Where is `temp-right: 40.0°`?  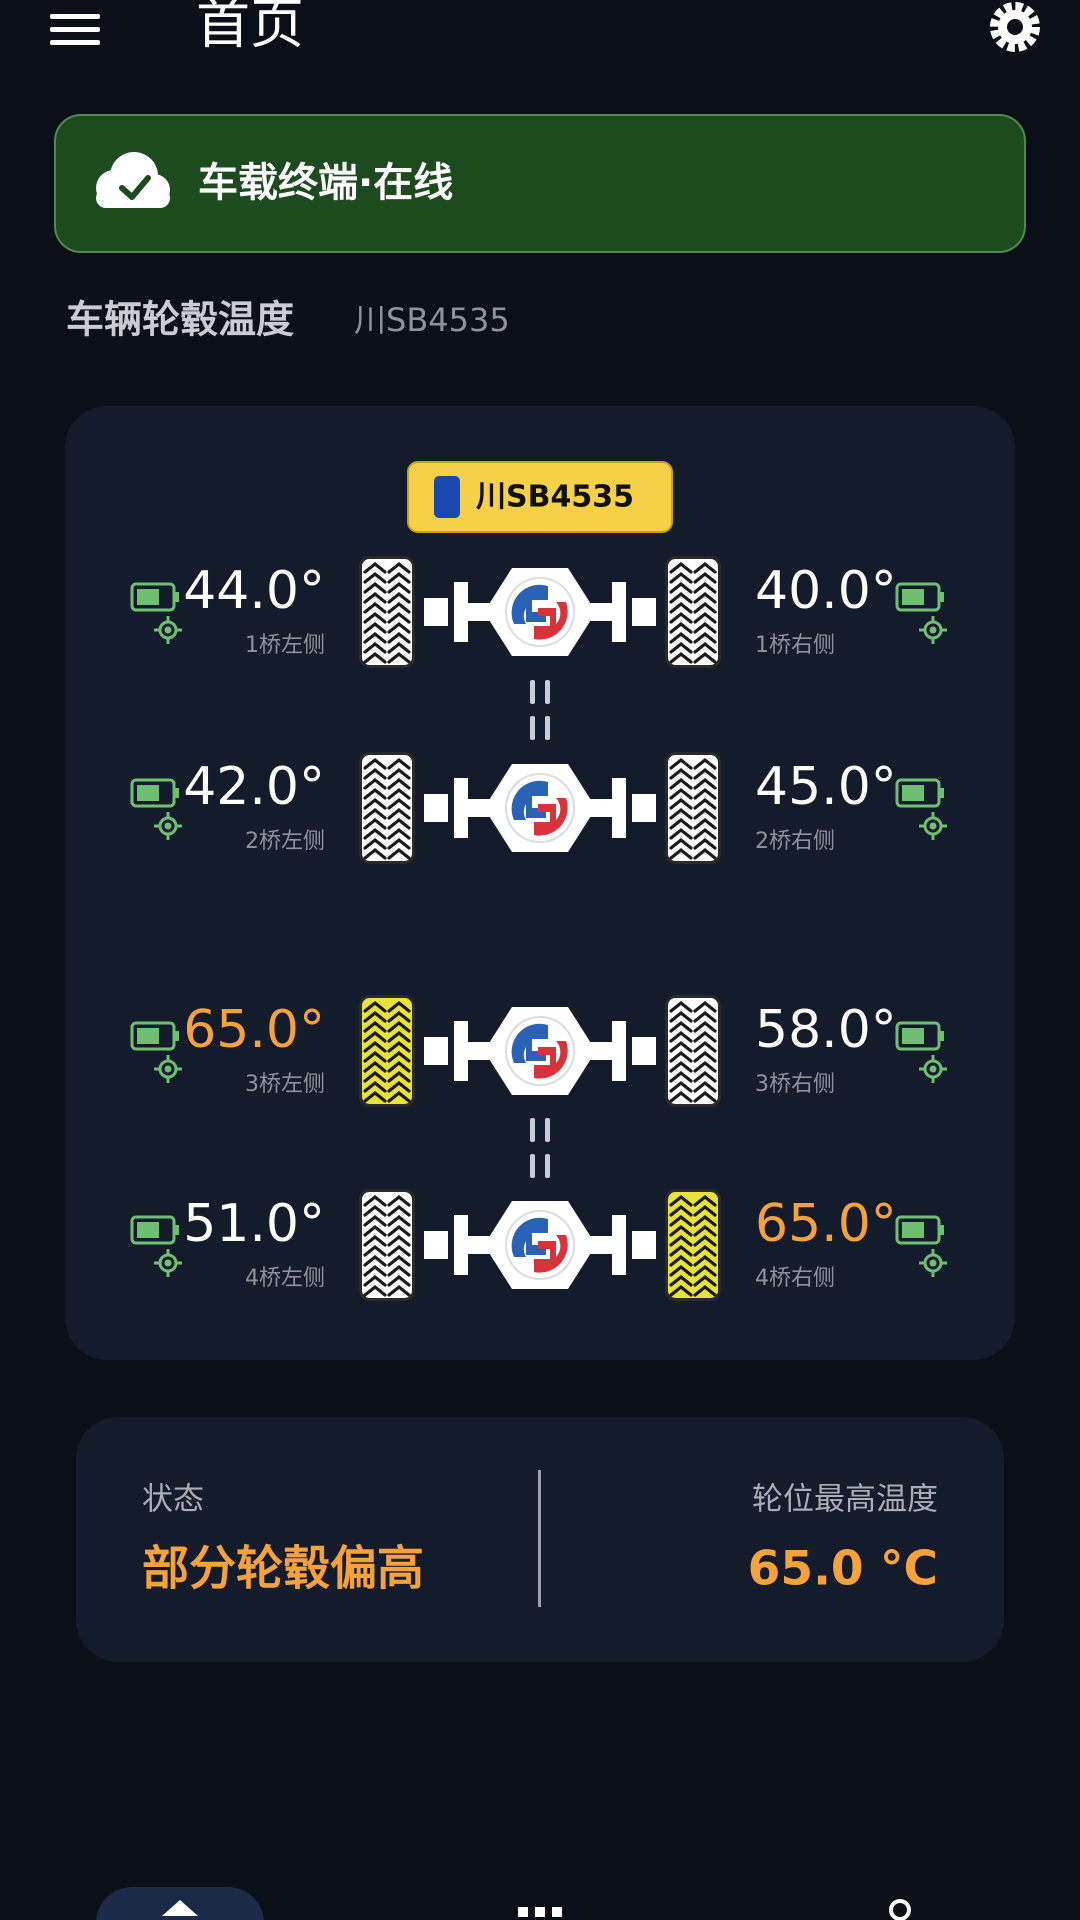 temp-right: 40.0° is located at coordinates (826, 591).